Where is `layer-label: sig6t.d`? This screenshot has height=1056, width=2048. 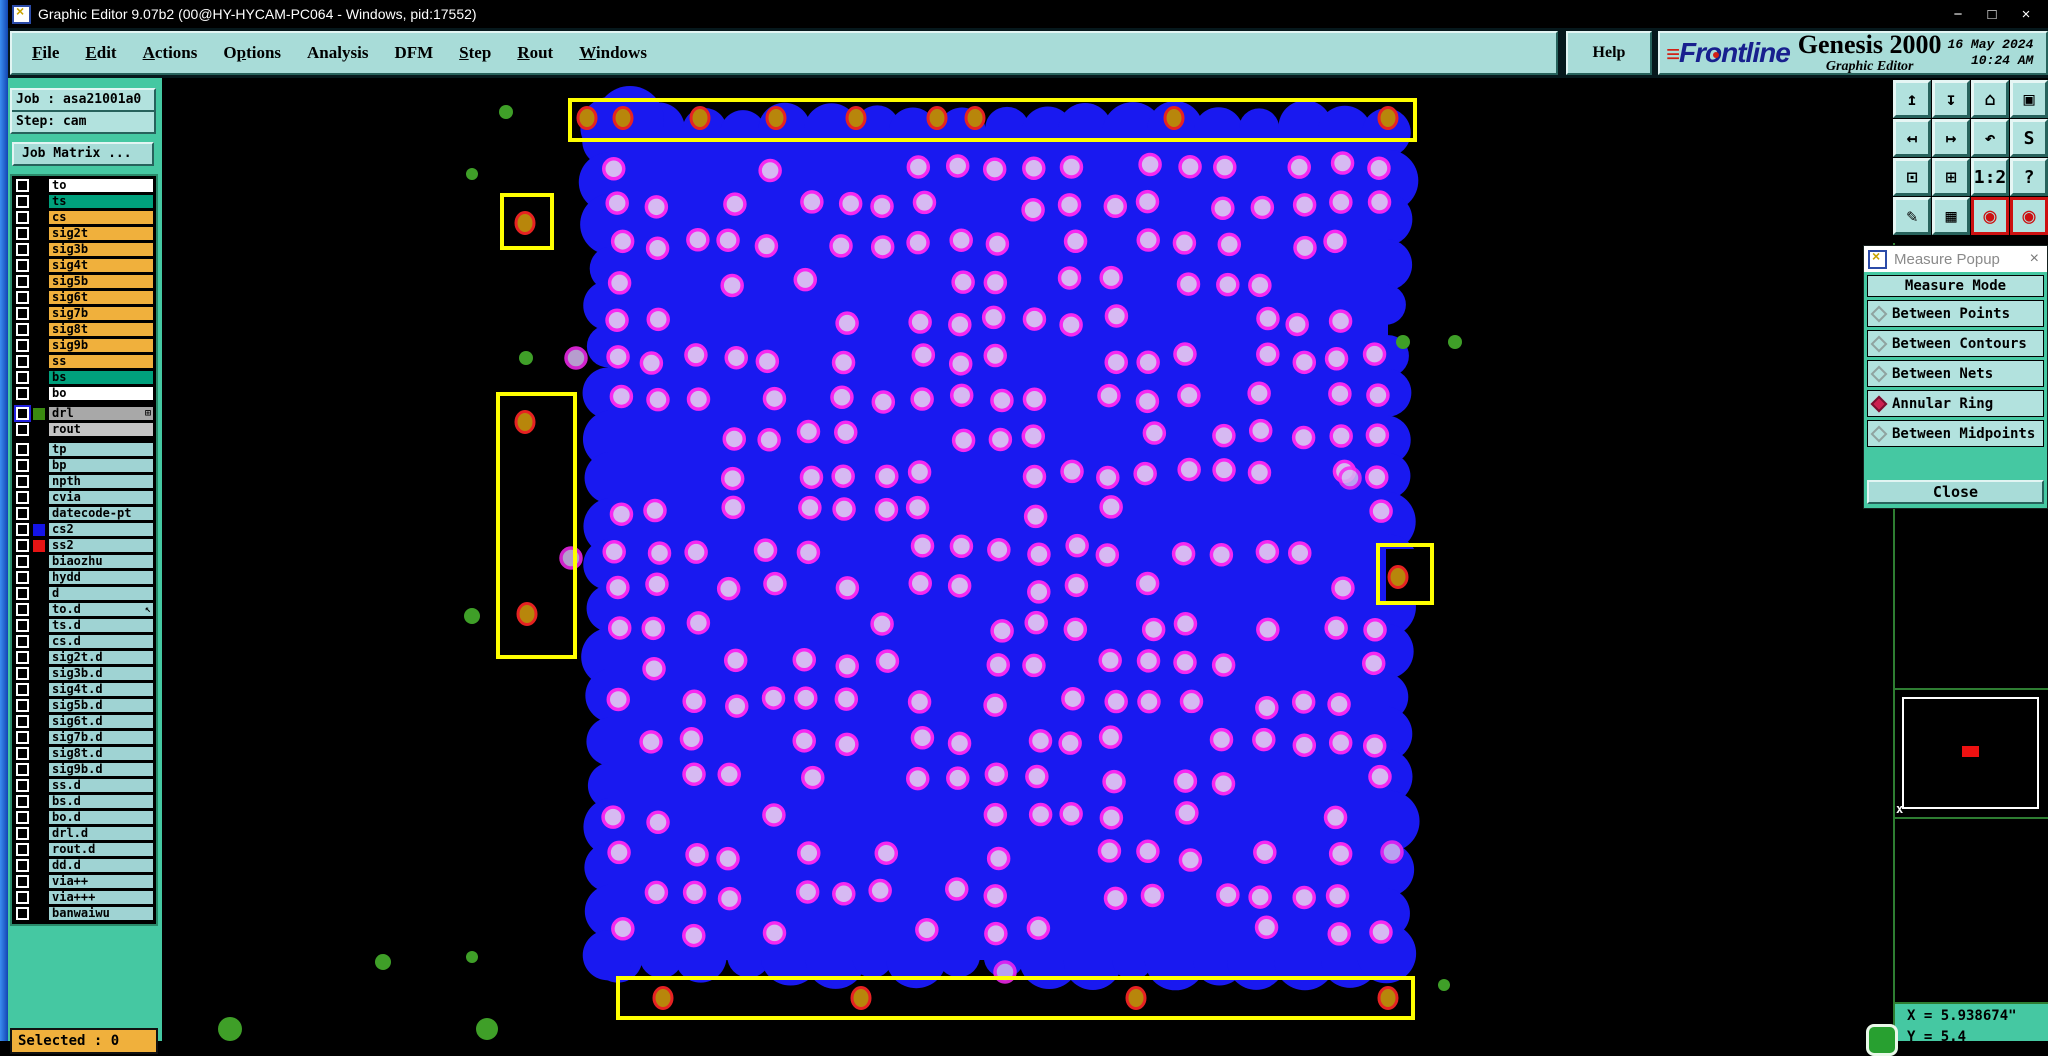 layer-label: sig6t.d is located at coordinates (101, 721).